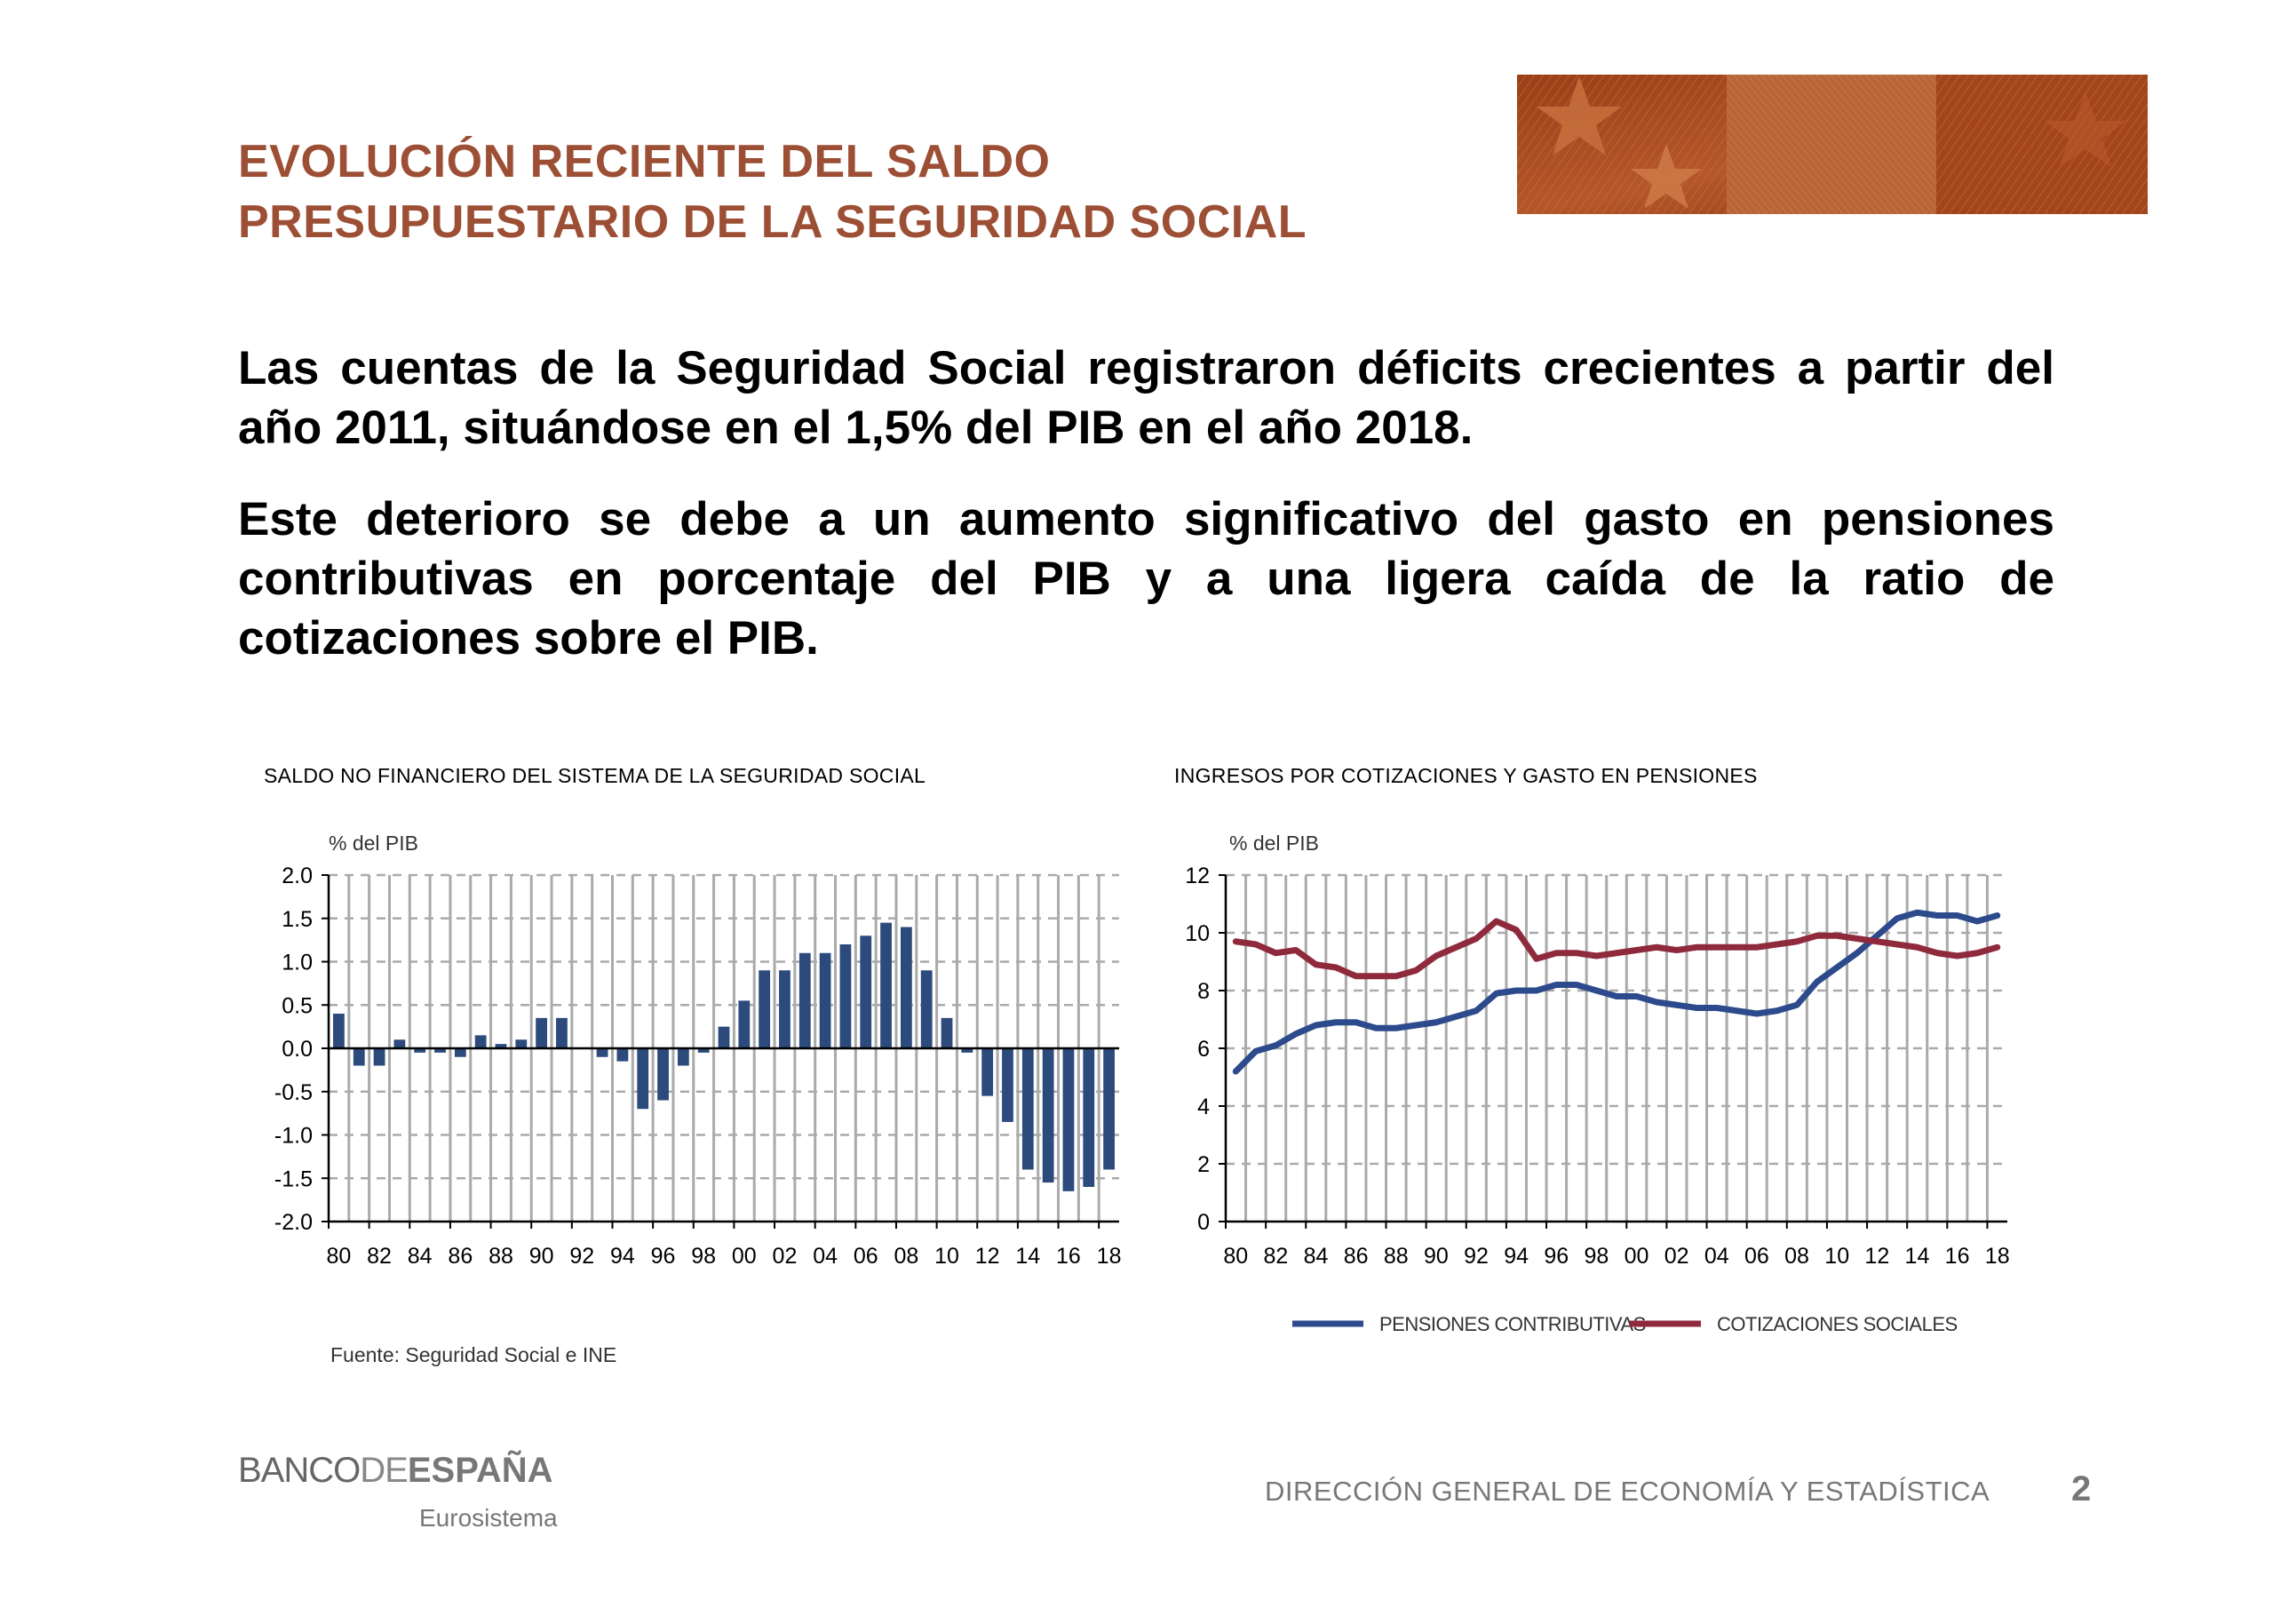 The width and height of the screenshot is (2296, 1616). Describe the element at coordinates (581, 1256) in the screenshot. I see `x-tick-label: 92` at that location.